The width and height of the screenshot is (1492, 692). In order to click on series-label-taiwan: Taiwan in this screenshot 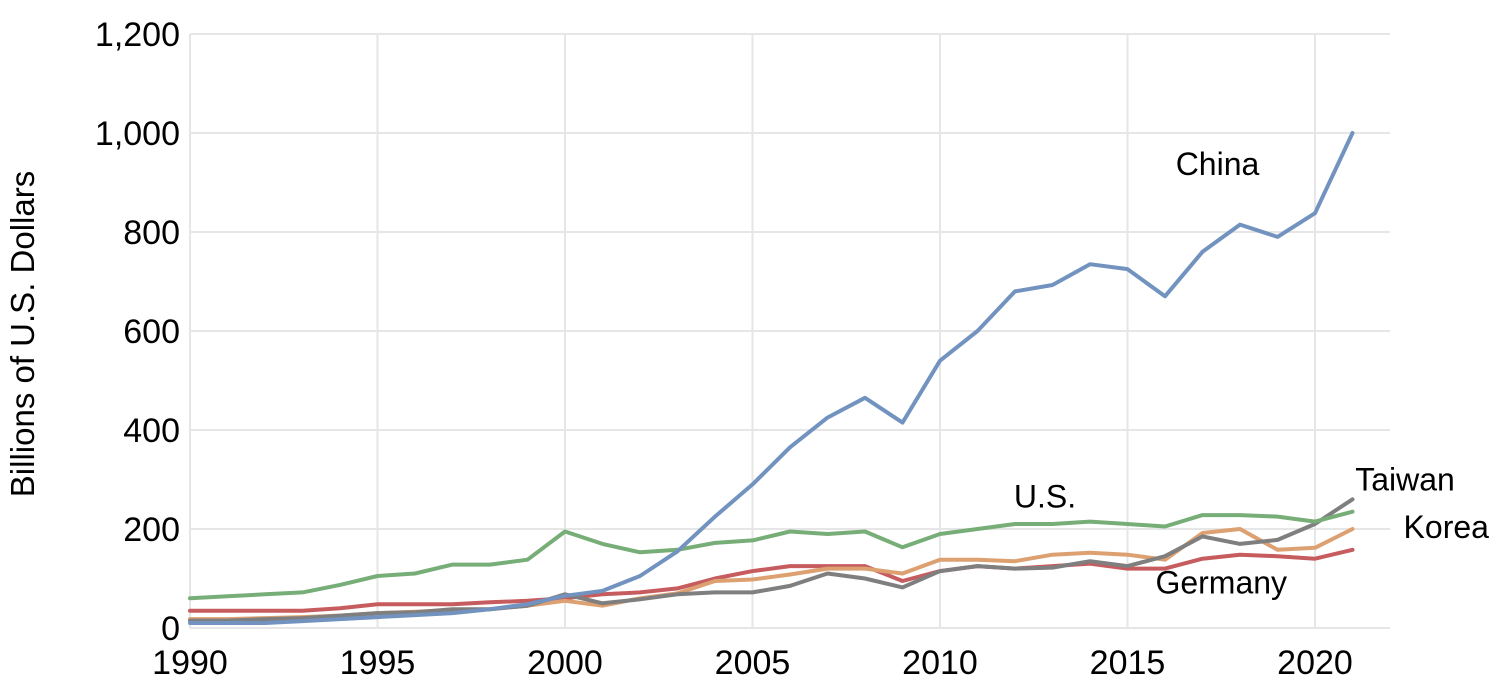, I will do `click(1405, 479)`.